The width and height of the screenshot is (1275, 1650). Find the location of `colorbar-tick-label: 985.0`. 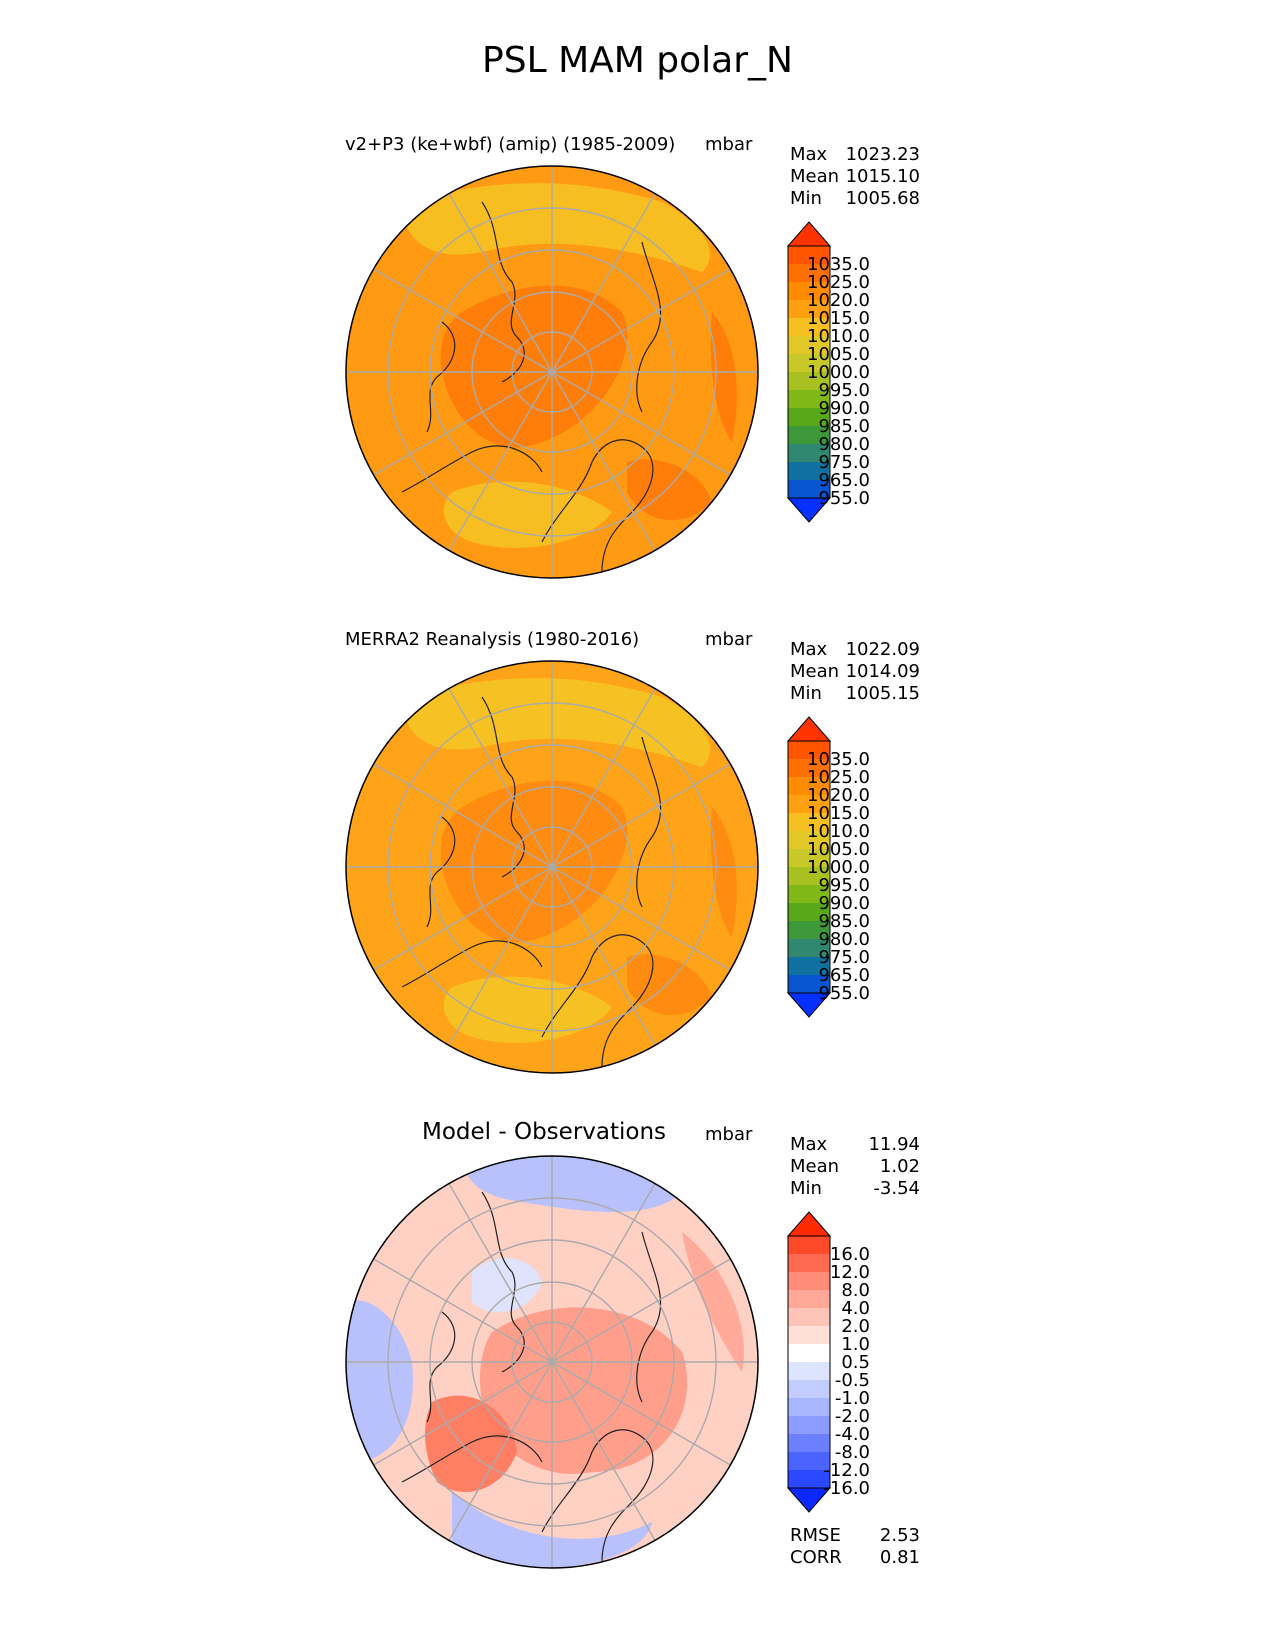

colorbar-tick-label: 985.0 is located at coordinates (844, 921).